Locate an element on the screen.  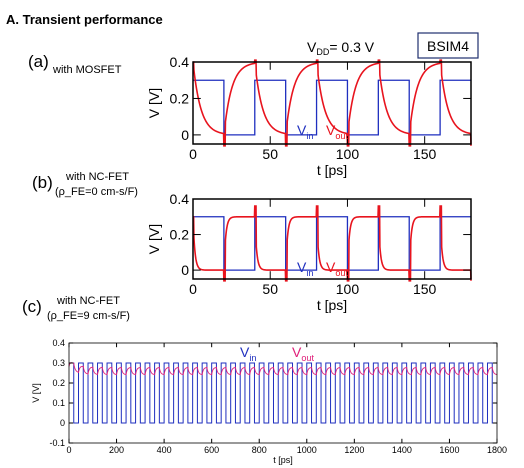
panel-c-ytick-label: 0 is located at coordinates (62, 423).